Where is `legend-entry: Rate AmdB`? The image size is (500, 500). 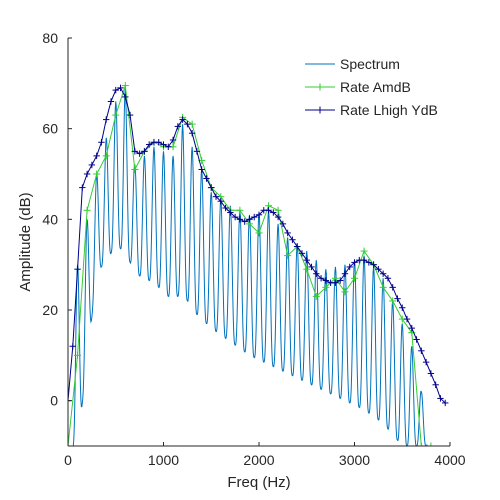 legend-entry: Rate AmdB is located at coordinates (358, 87).